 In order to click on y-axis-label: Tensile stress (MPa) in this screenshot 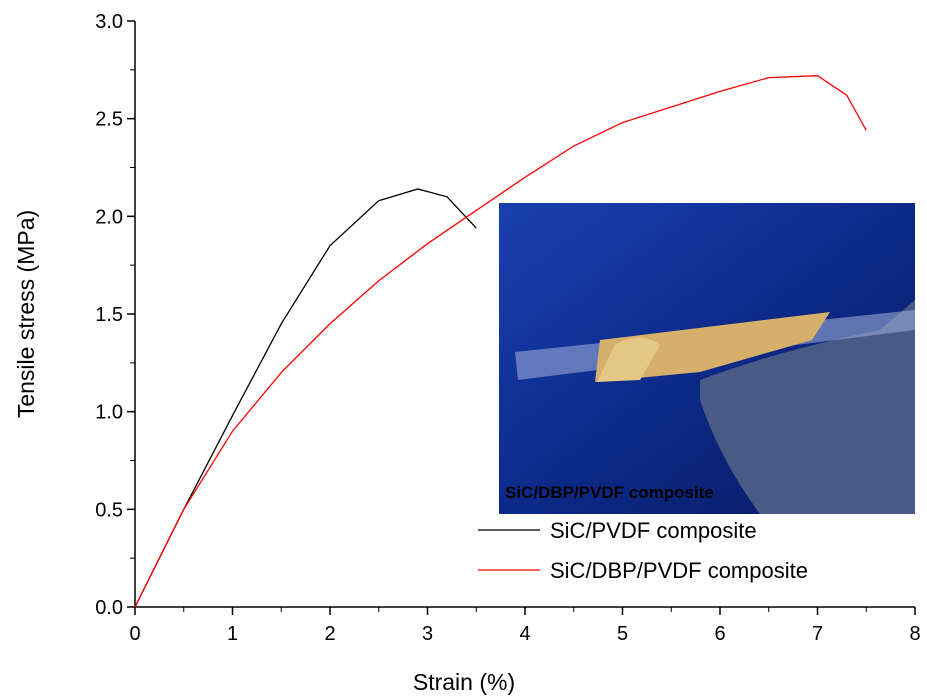, I will do `click(26, 314)`.